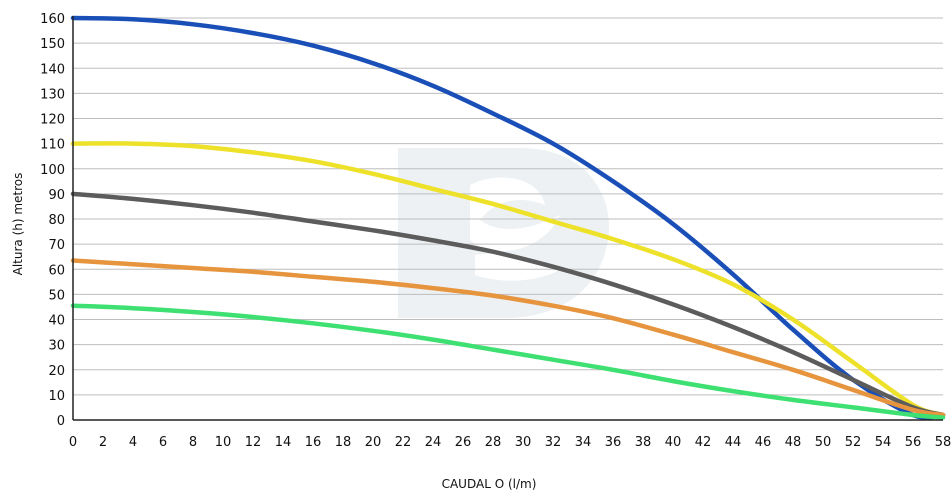 The image size is (951, 492). Describe the element at coordinates (583, 442) in the screenshot. I see `x-tick-label: 34` at that location.